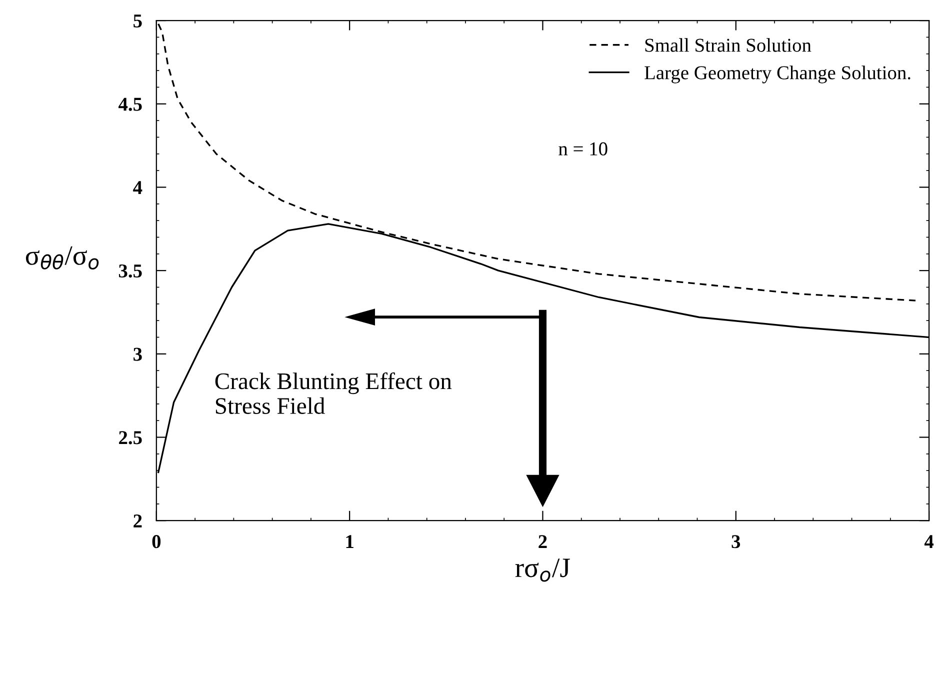  I want to click on x-tick-label: 4, so click(929, 541).